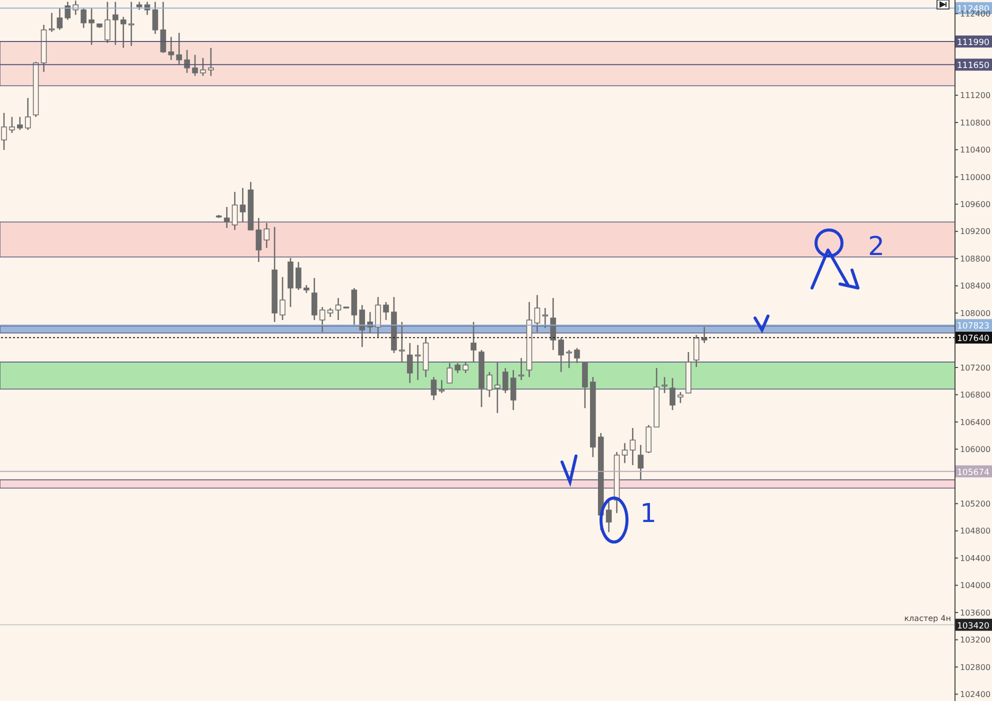 This screenshot has height=701, width=992. Describe the element at coordinates (648, 514) in the screenshot. I see `annotation: 1` at that location.